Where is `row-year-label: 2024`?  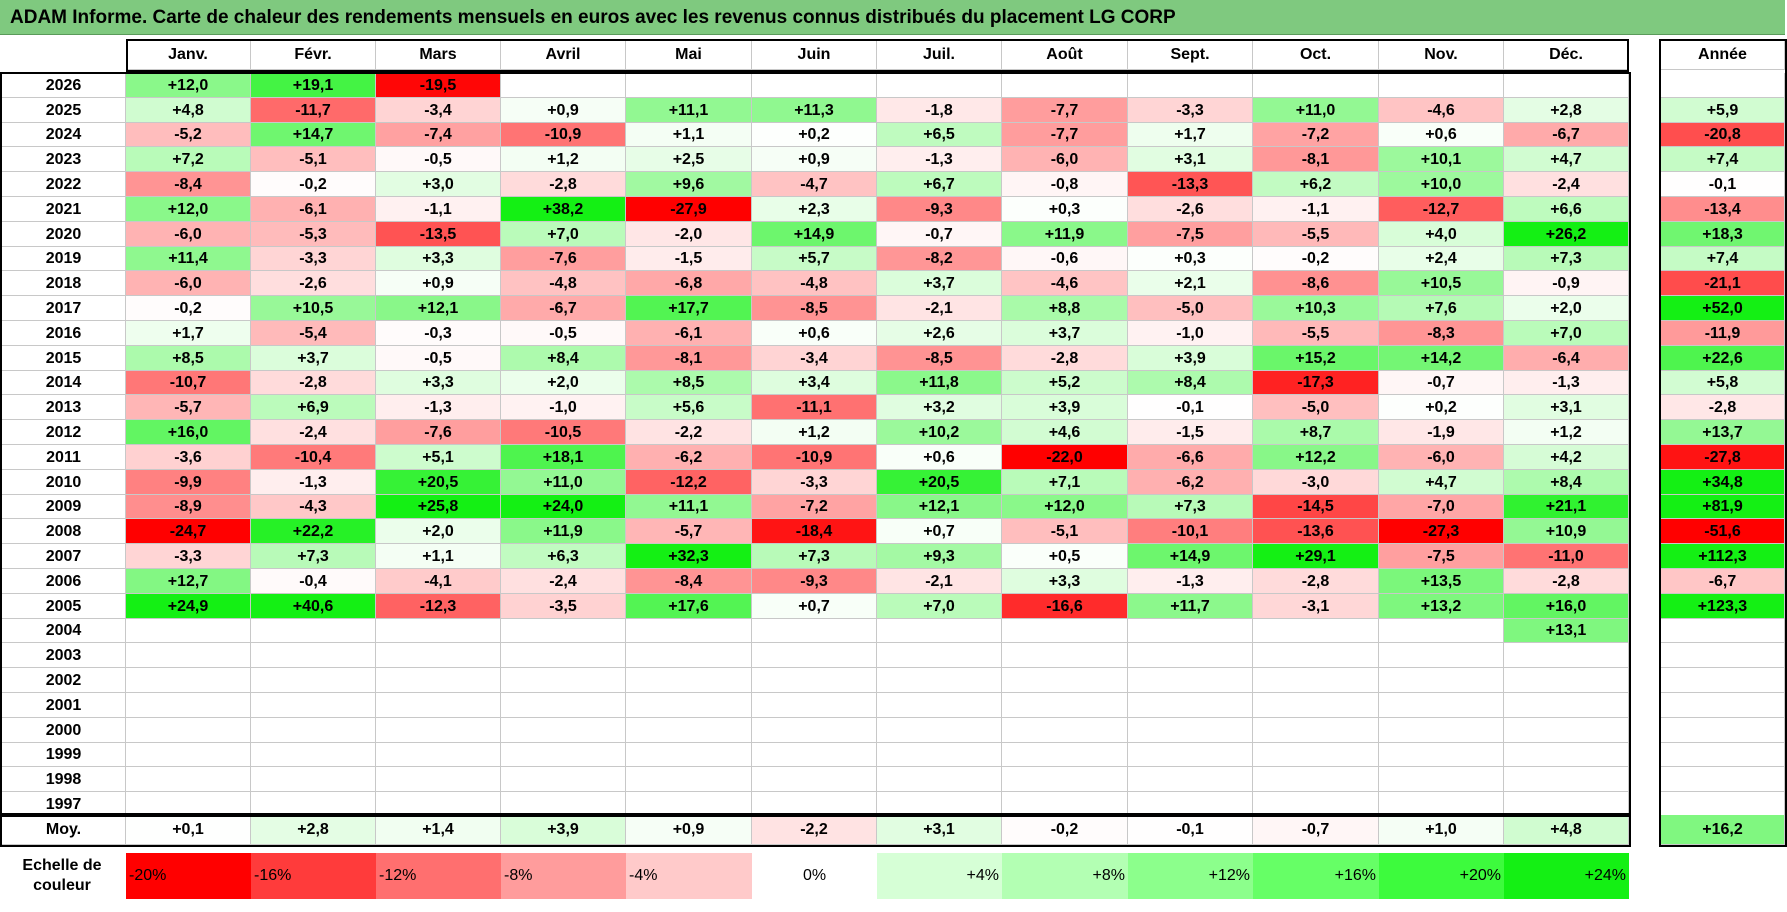
row-year-label: 2024 is located at coordinates (64, 135).